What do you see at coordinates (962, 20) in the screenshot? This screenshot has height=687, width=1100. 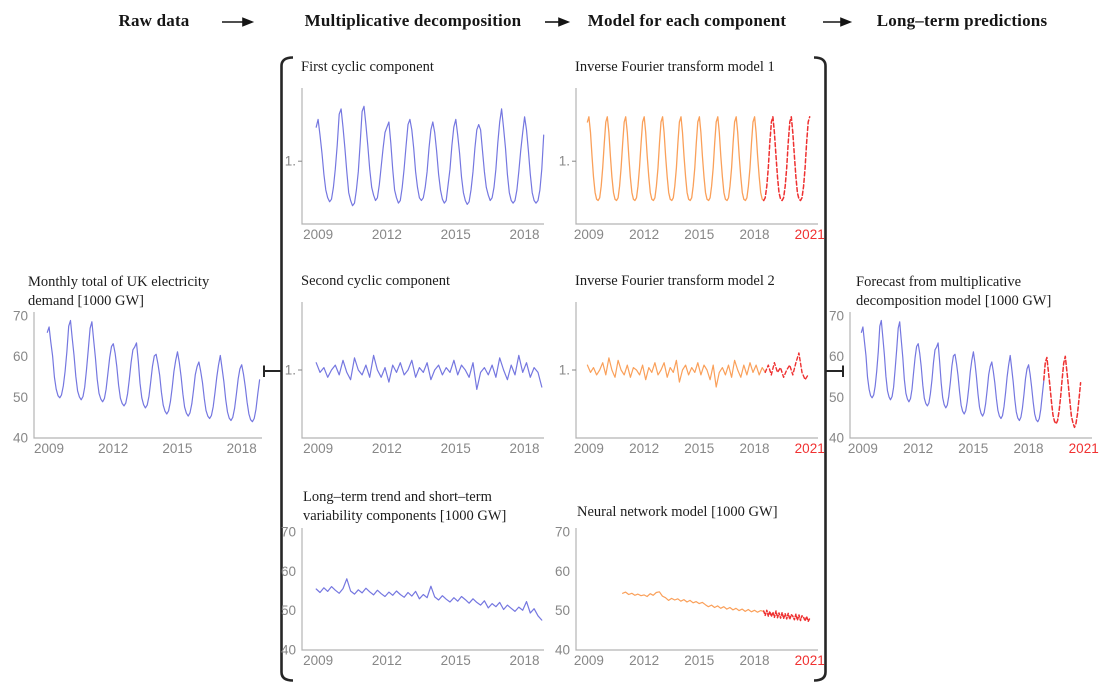 I see `stage-label-predictions: Long–term predictions` at bounding box center [962, 20].